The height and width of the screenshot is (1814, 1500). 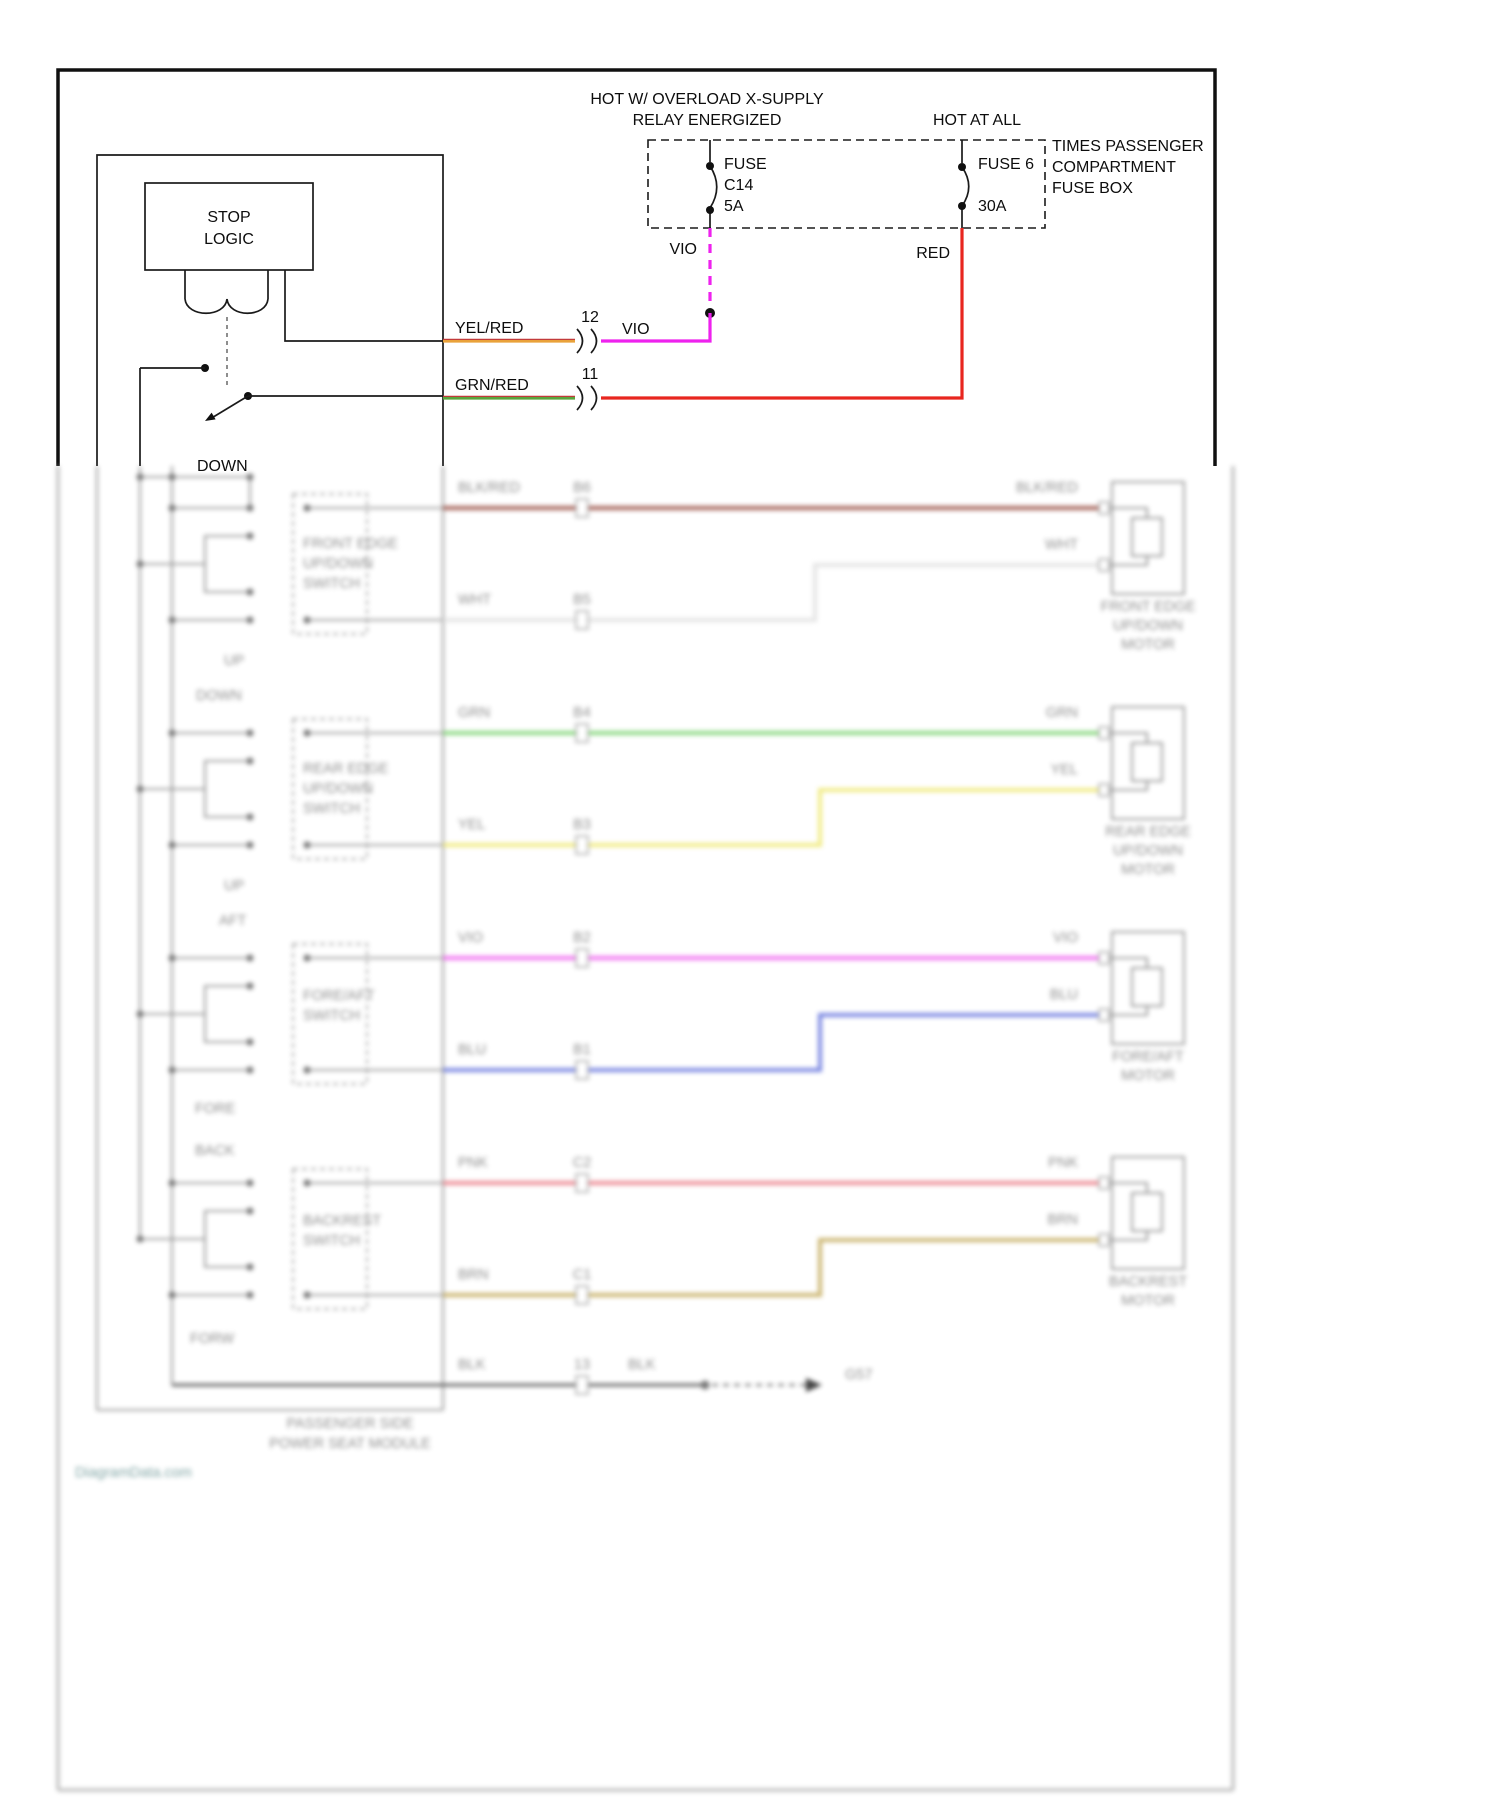 I want to click on wire-brn-pin: C1, so click(x=582, y=1275).